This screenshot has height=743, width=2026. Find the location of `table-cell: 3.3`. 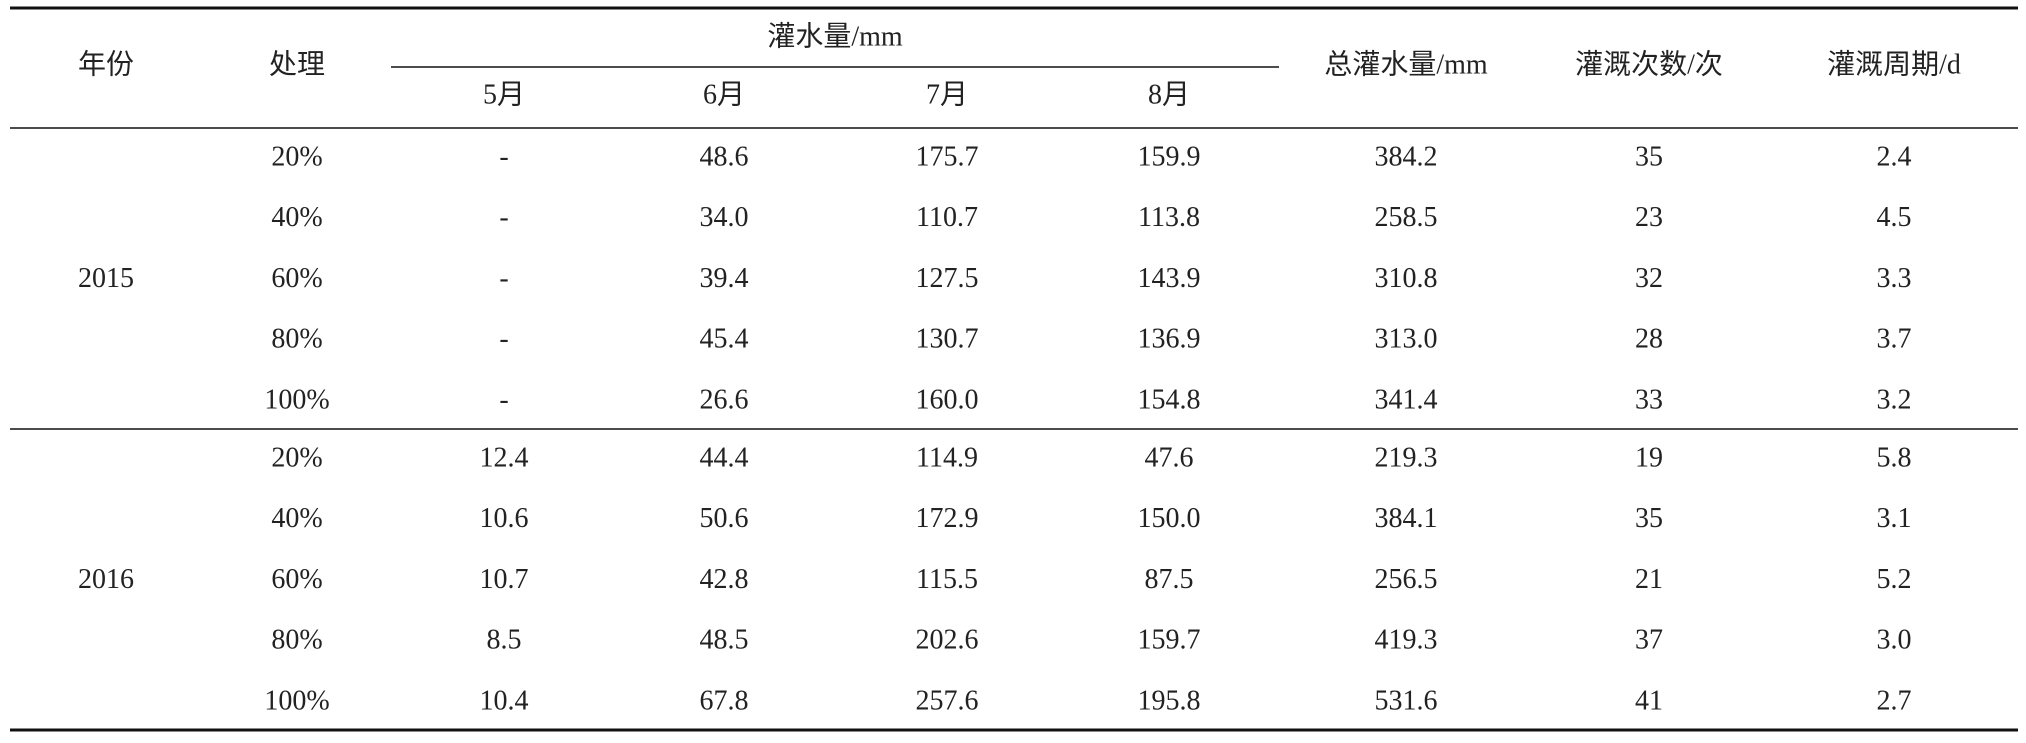

table-cell: 3.3 is located at coordinates (1894, 278).